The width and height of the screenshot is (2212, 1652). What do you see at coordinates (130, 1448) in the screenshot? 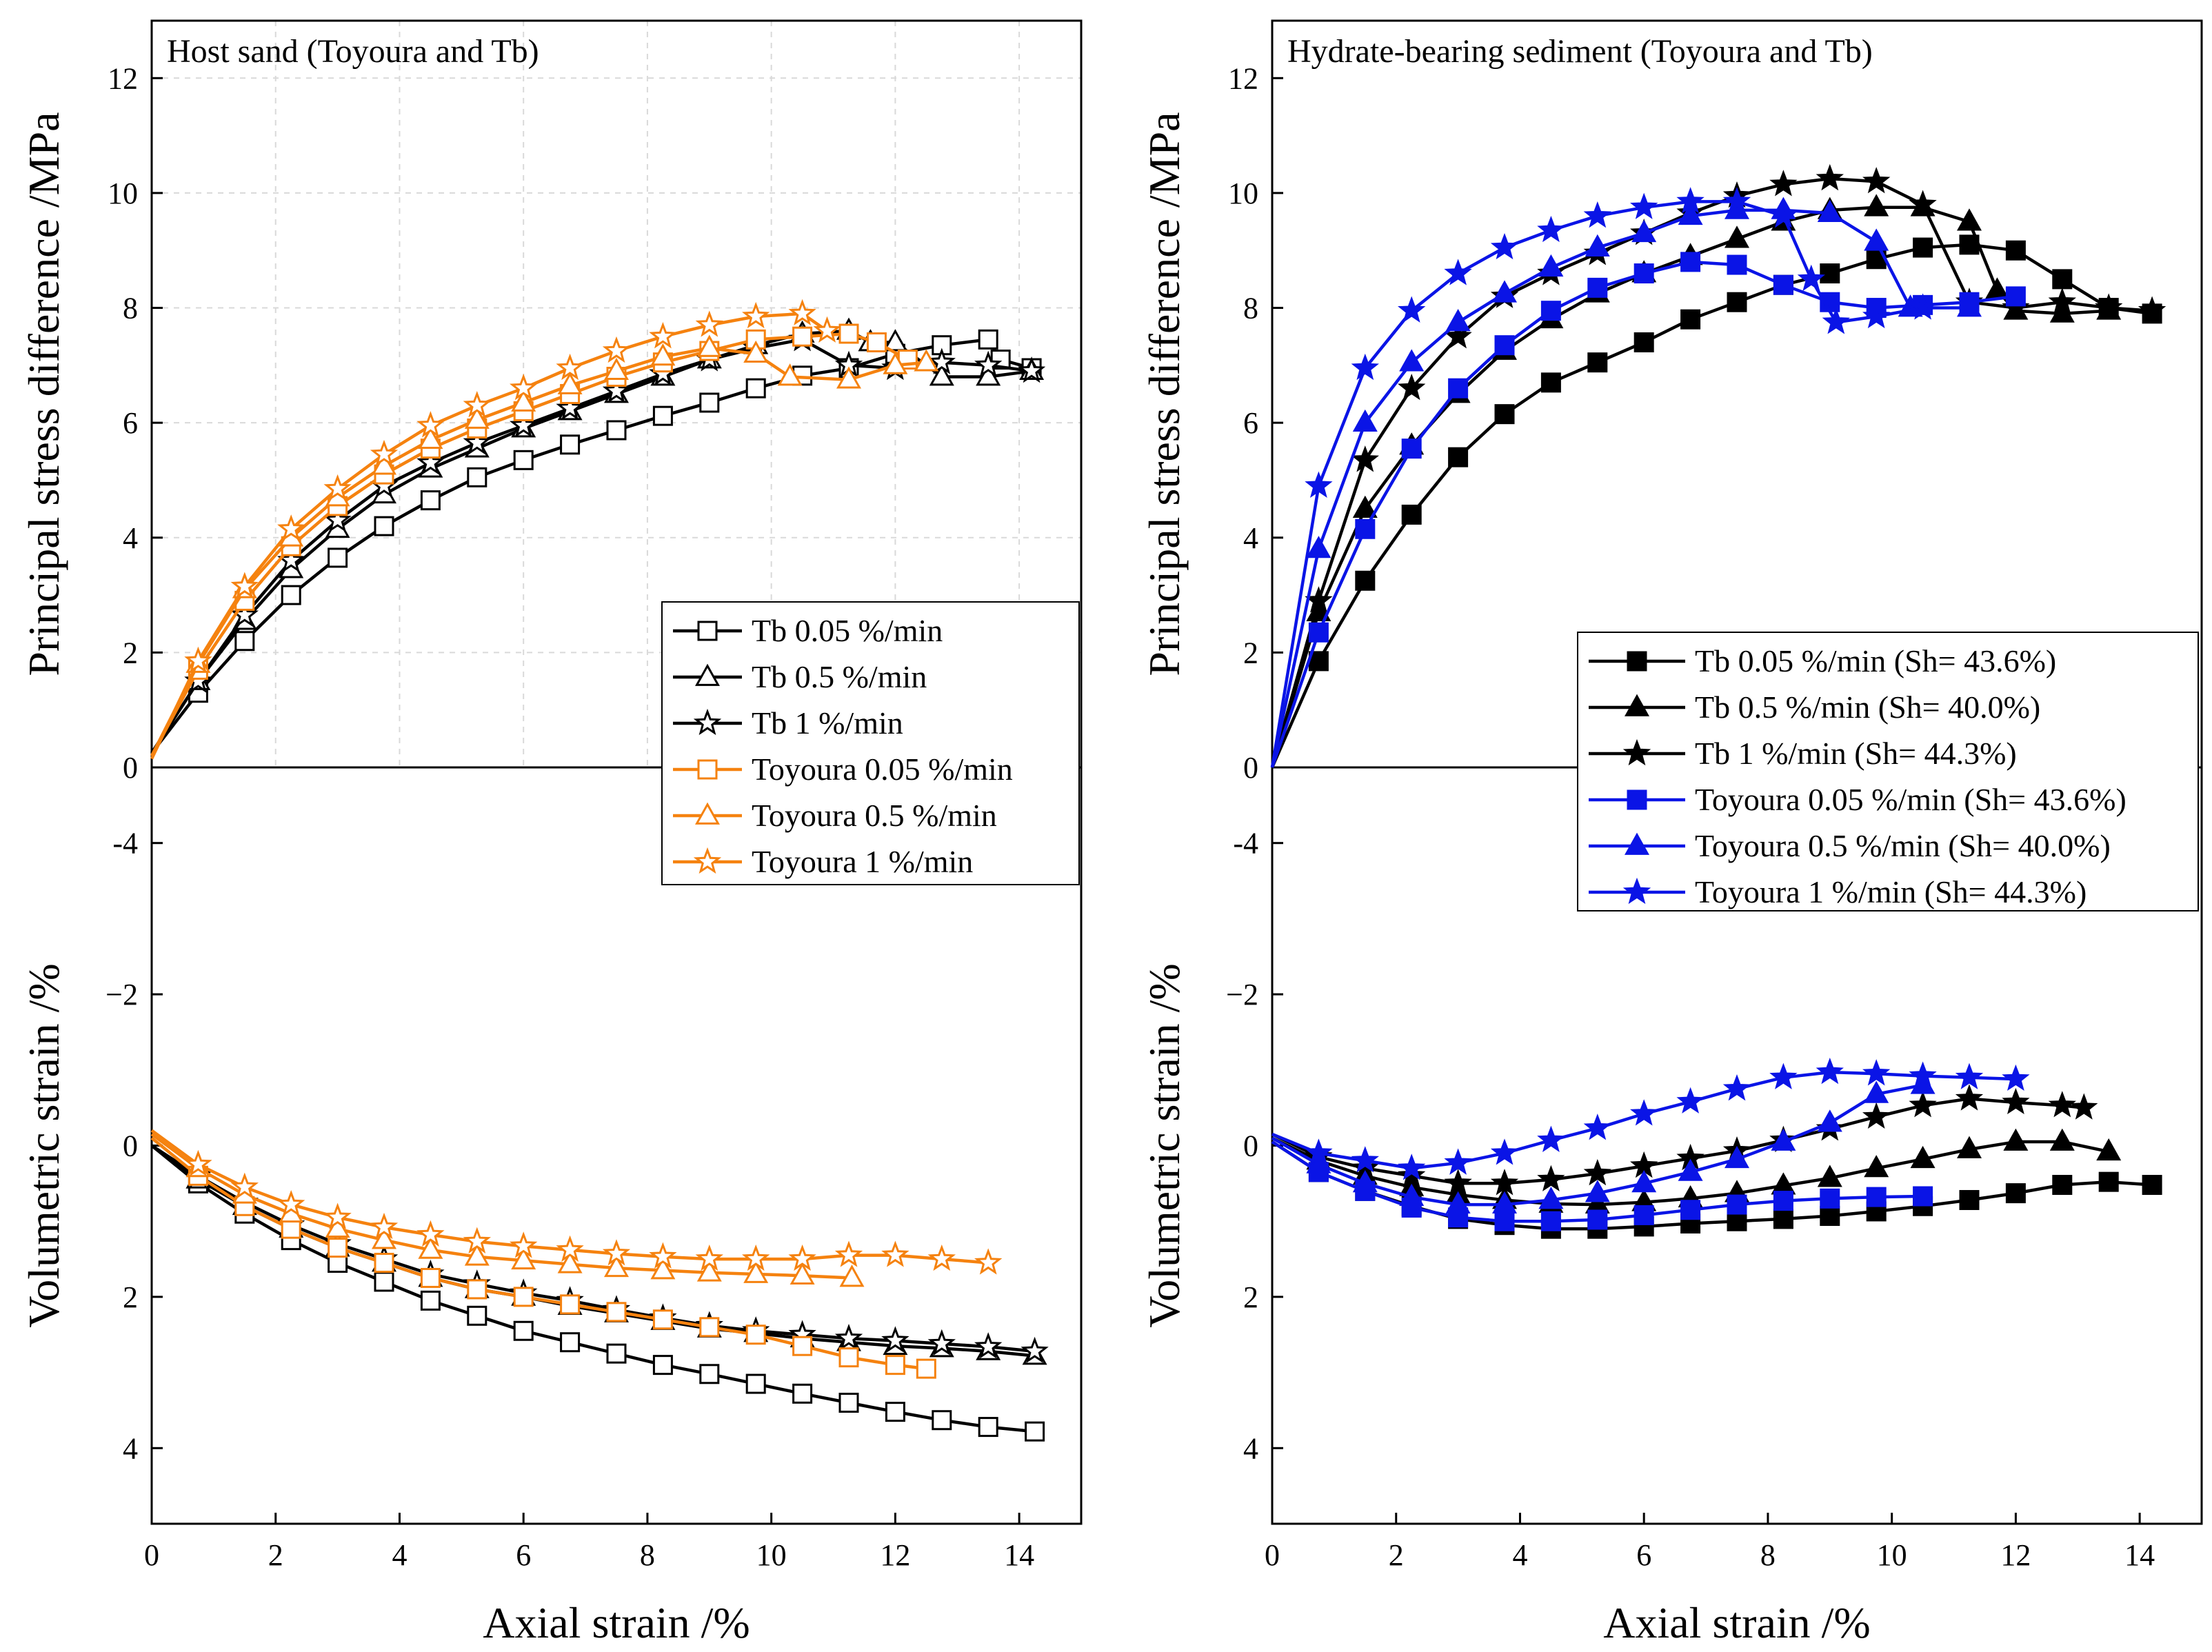
I see `y-tick-label-bottom: 4` at bounding box center [130, 1448].